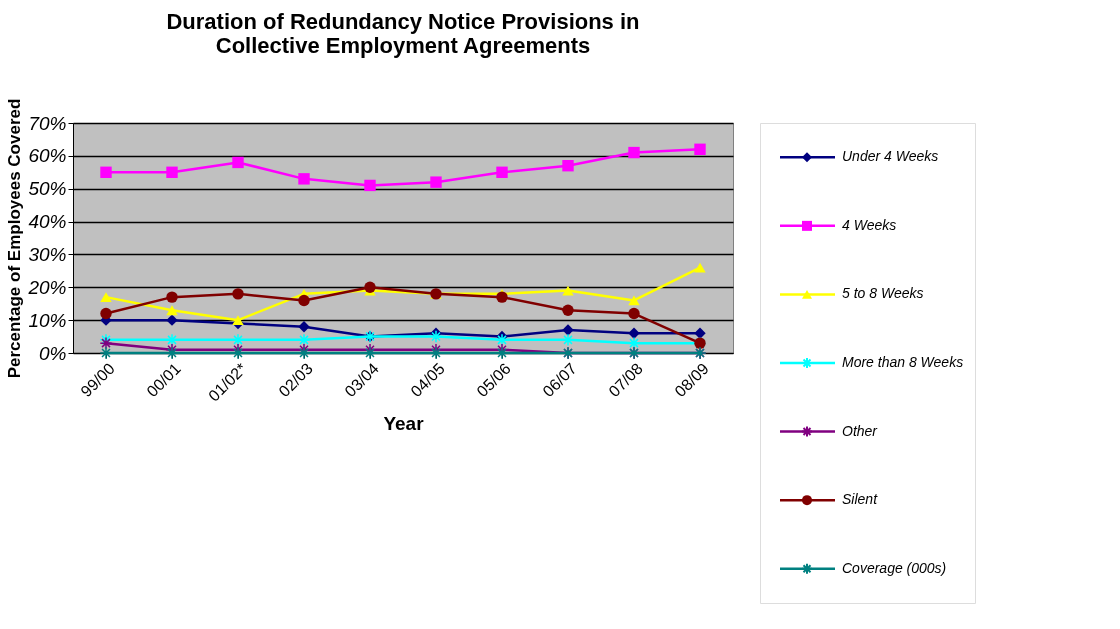 Image resolution: width=1120 pixels, height=629 pixels. I want to click on y-tick-label: 50%, so click(47, 189).